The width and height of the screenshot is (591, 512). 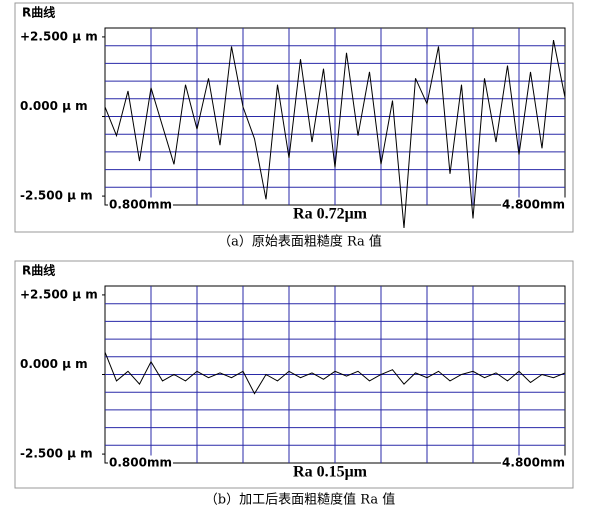 What do you see at coordinates (300, 500) in the screenshot?
I see `caption: （b）加工后表面粗糙度值 Ra 值` at bounding box center [300, 500].